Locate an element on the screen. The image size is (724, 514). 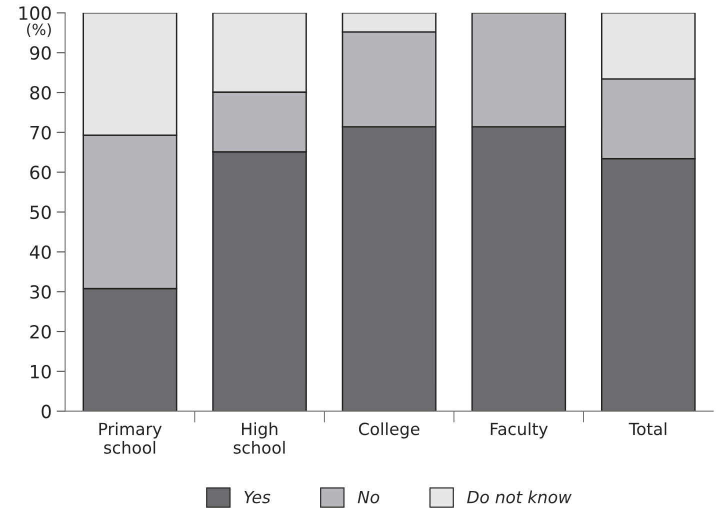
y-tick-label: 90 is located at coordinates (40, 53).